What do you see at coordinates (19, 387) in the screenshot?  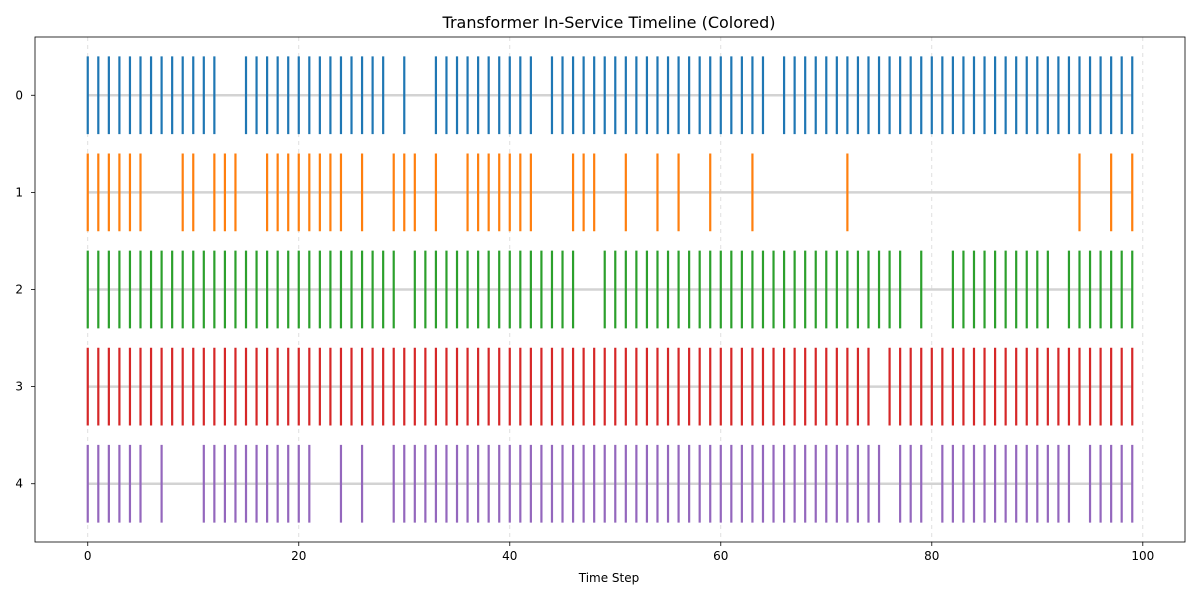 I see `y-tick-label: 3` at bounding box center [19, 387].